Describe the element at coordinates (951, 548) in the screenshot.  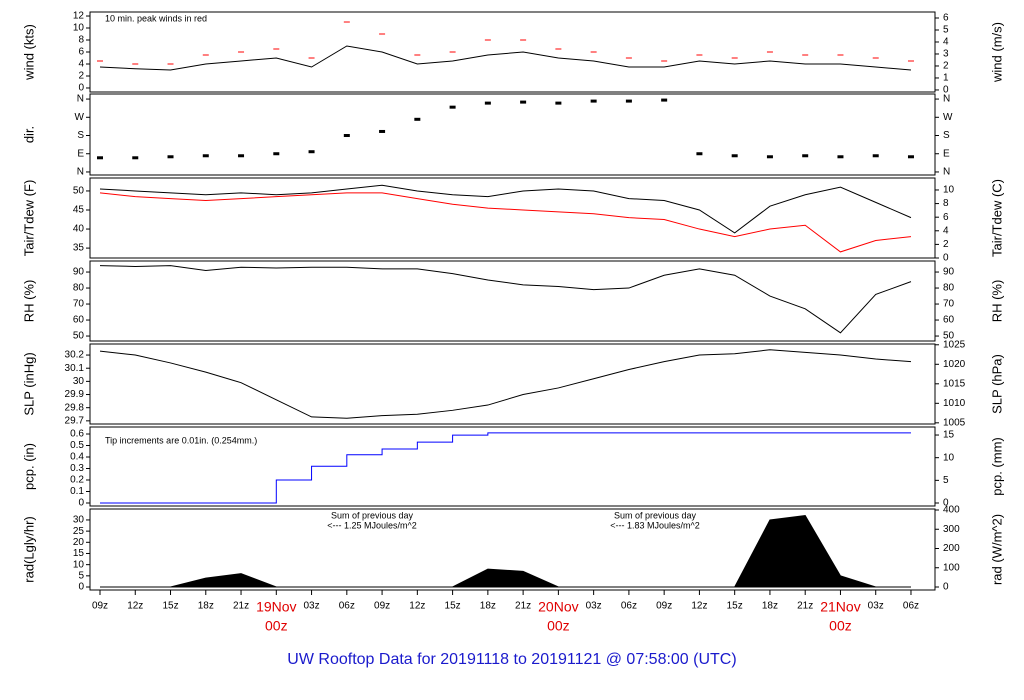
I see `y2-tick-label: 200` at that location.